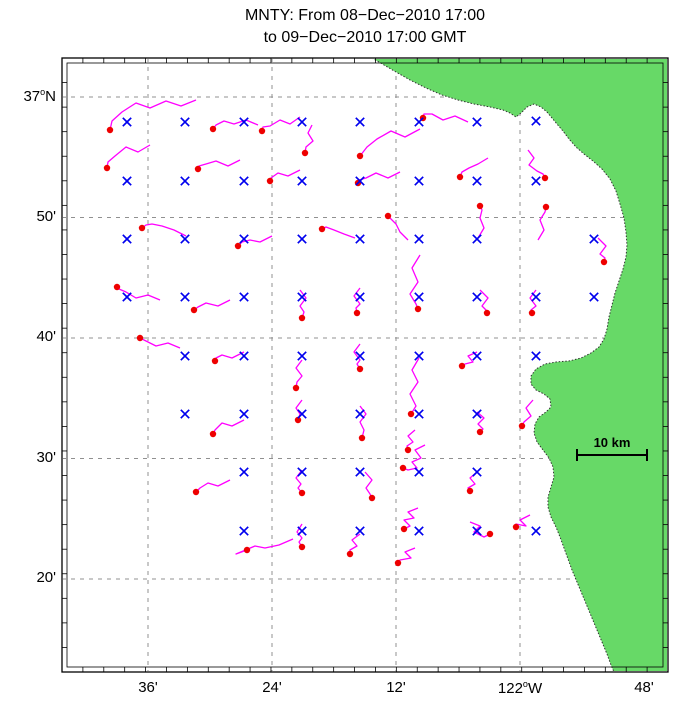 The image size is (691, 710). Describe the element at coordinates (535, 688) in the screenshot. I see `tick-text: W` at that location.